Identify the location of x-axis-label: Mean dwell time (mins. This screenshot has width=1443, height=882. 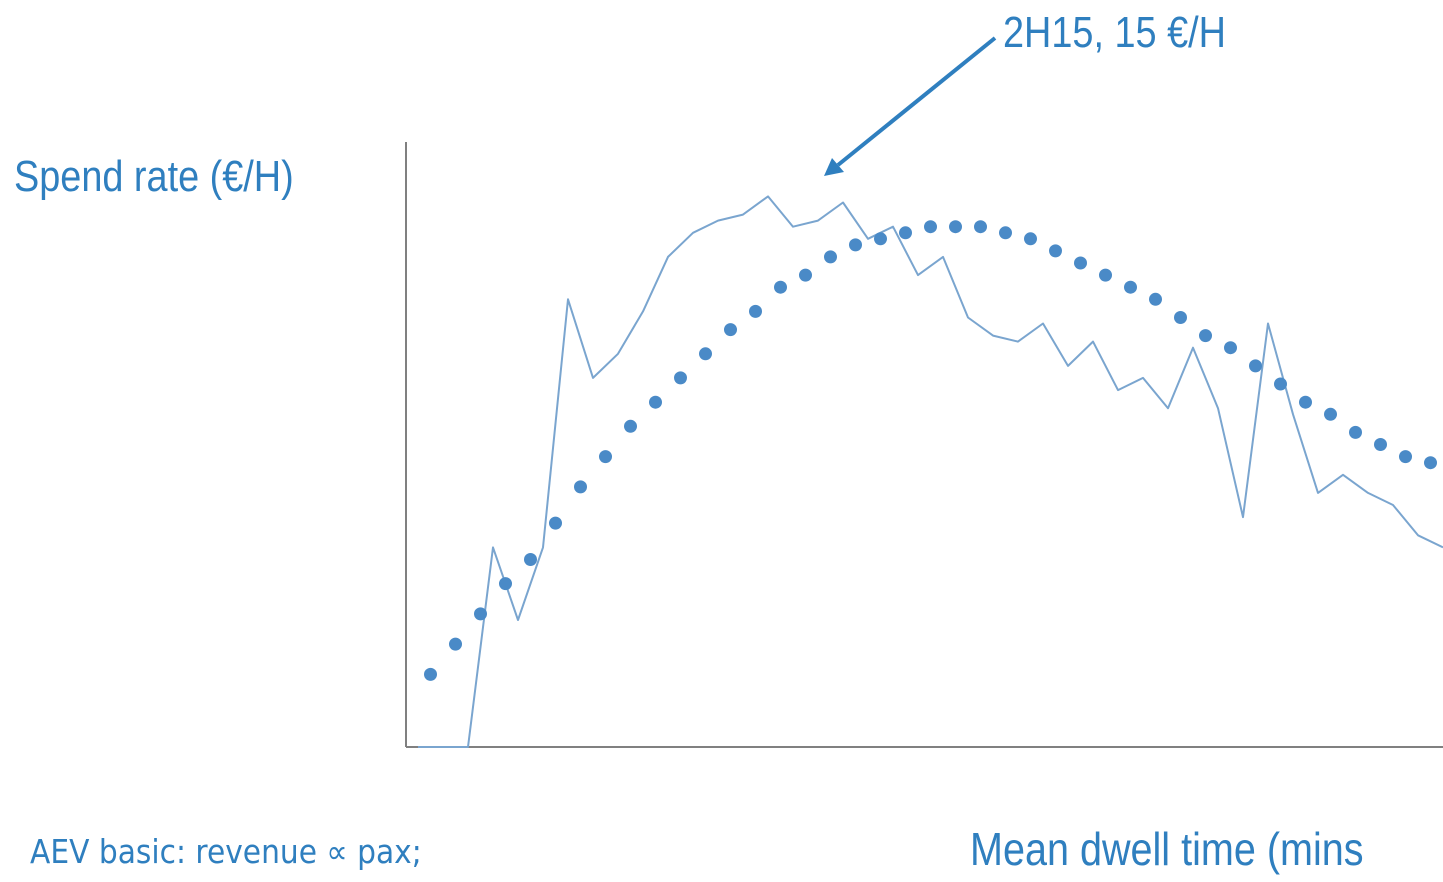
(1167, 849).